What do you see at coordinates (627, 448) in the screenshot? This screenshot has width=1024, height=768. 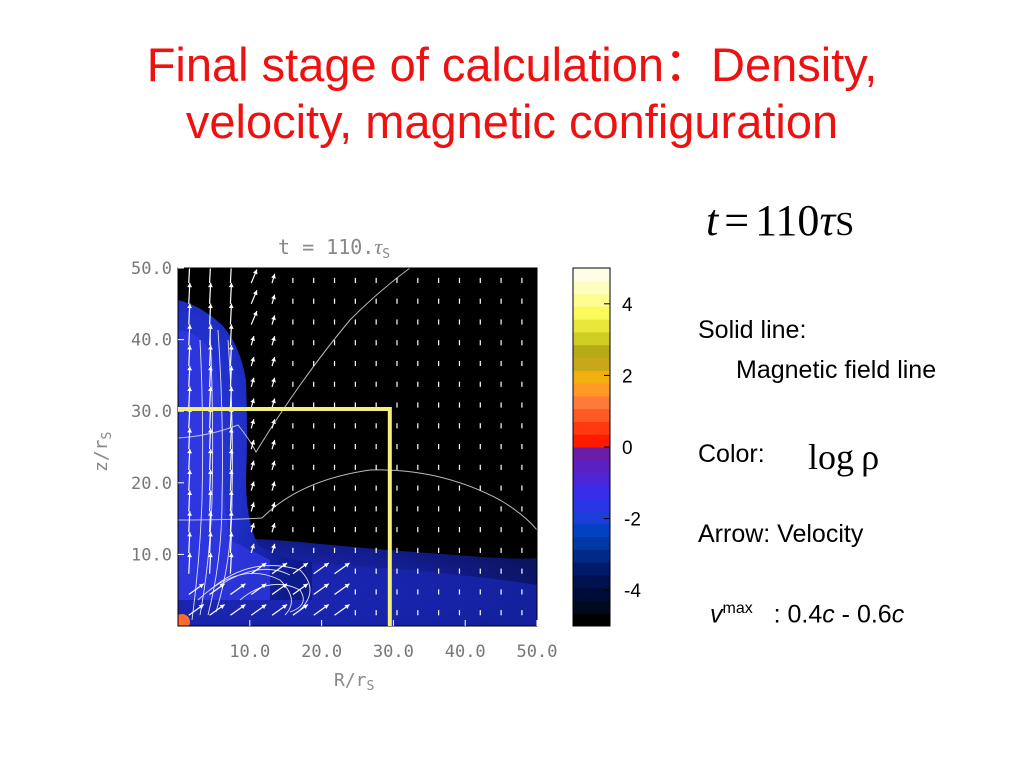 I see `colorbar-tick-label: 0` at bounding box center [627, 448].